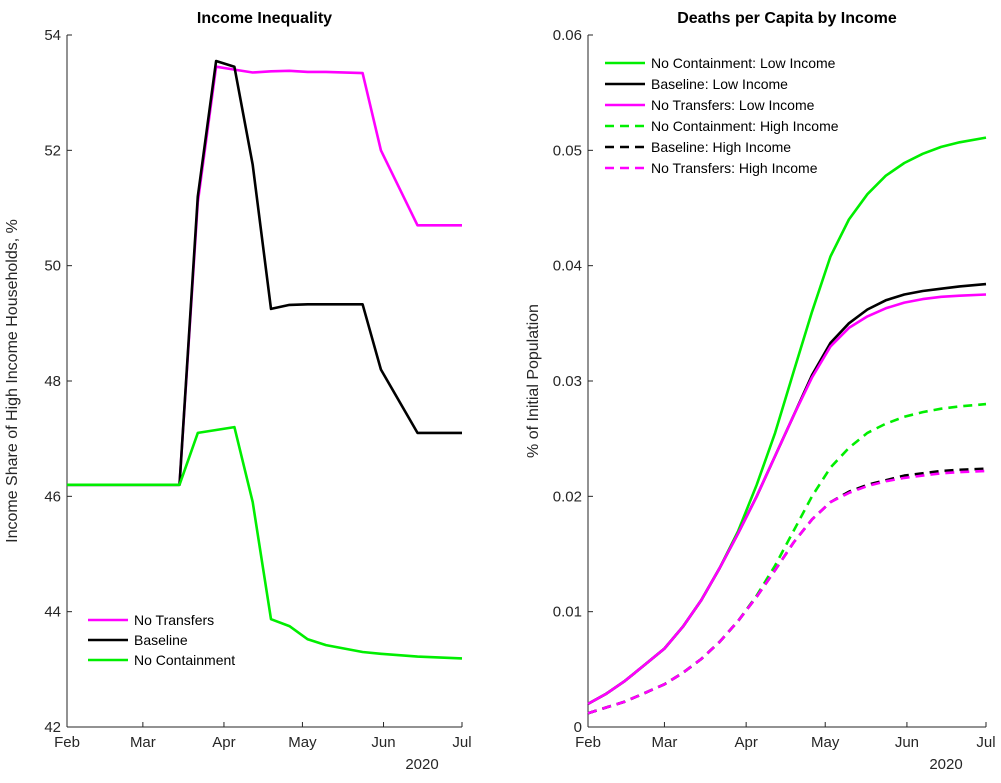 This screenshot has height=783, width=1001. I want to click on legend-label: No Containment: High Income, so click(745, 126).